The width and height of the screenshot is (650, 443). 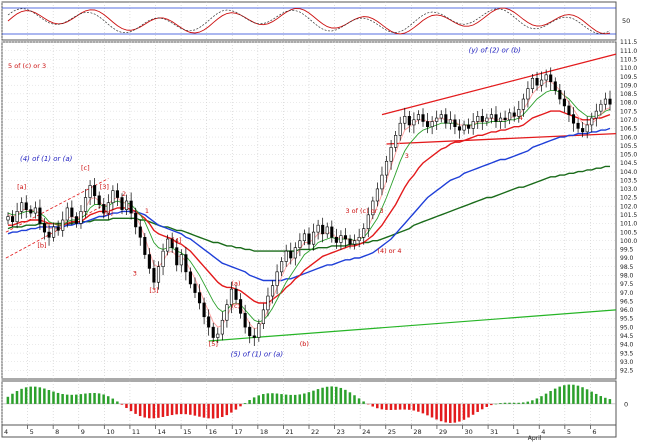 What do you see at coordinates (85, 168) in the screenshot?
I see `wave-label-red: [c]` at bounding box center [85, 168].